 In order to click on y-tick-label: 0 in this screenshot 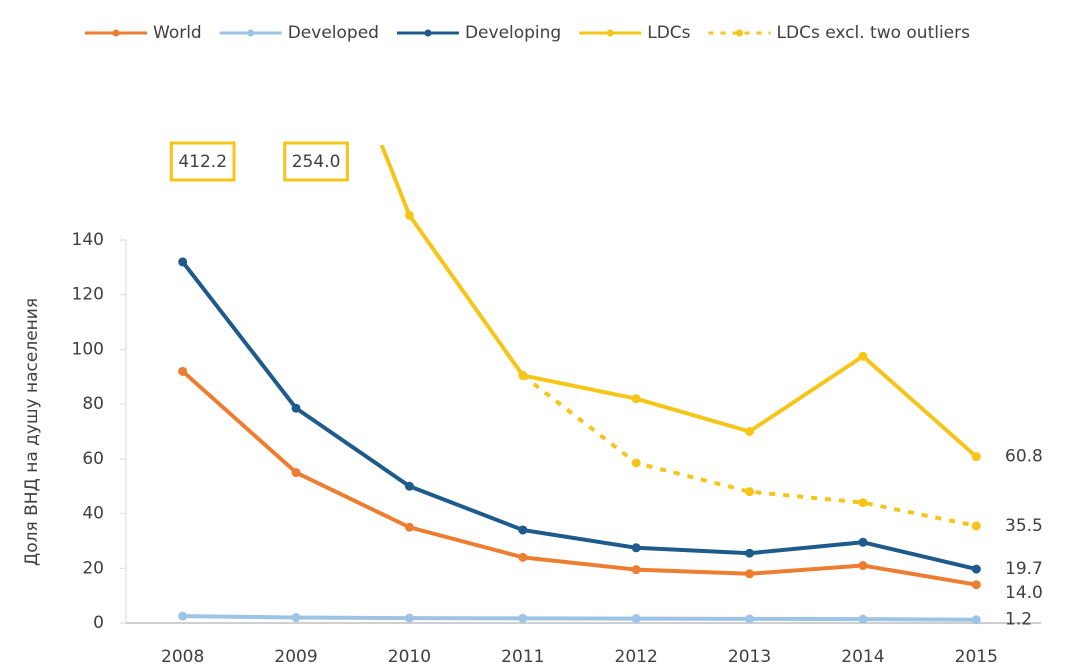, I will do `click(98, 623)`.